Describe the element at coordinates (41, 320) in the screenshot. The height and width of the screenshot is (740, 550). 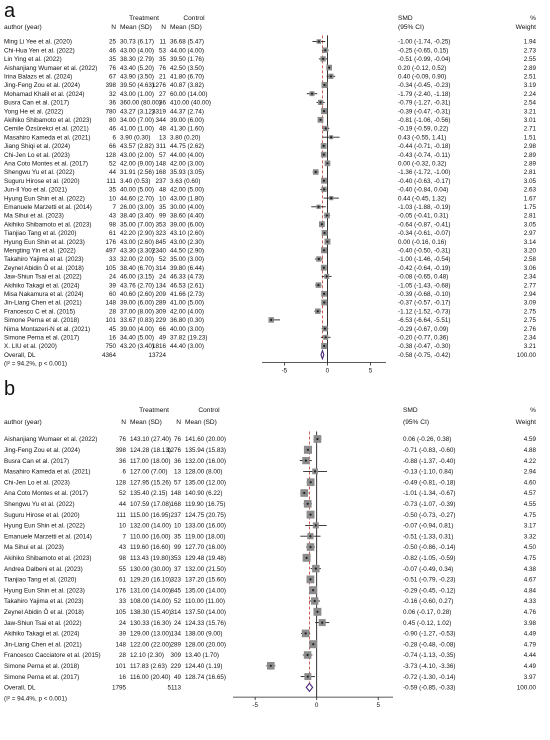
I see `study-name: Simone Perna et al. (2018)` at that location.